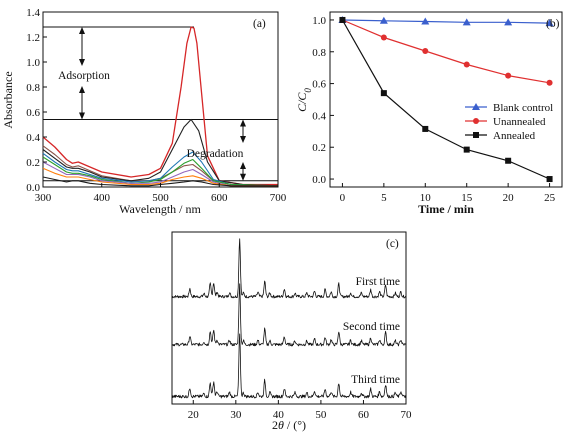  Describe the element at coordinates (319, 116) in the screenshot. I see `panel-b-y-tick-label: 0.4` at that location.